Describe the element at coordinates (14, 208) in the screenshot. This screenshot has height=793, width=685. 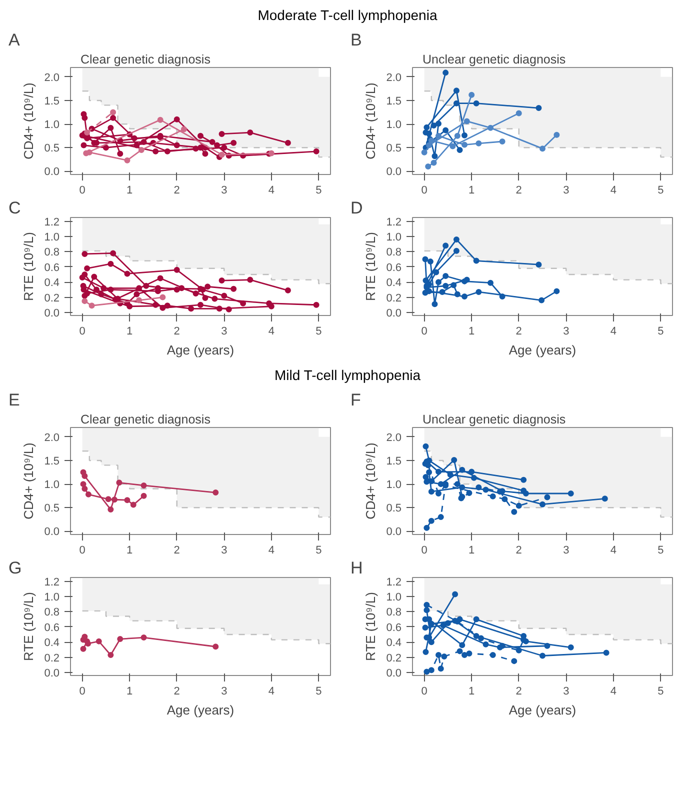
I see `text: C` at that location.